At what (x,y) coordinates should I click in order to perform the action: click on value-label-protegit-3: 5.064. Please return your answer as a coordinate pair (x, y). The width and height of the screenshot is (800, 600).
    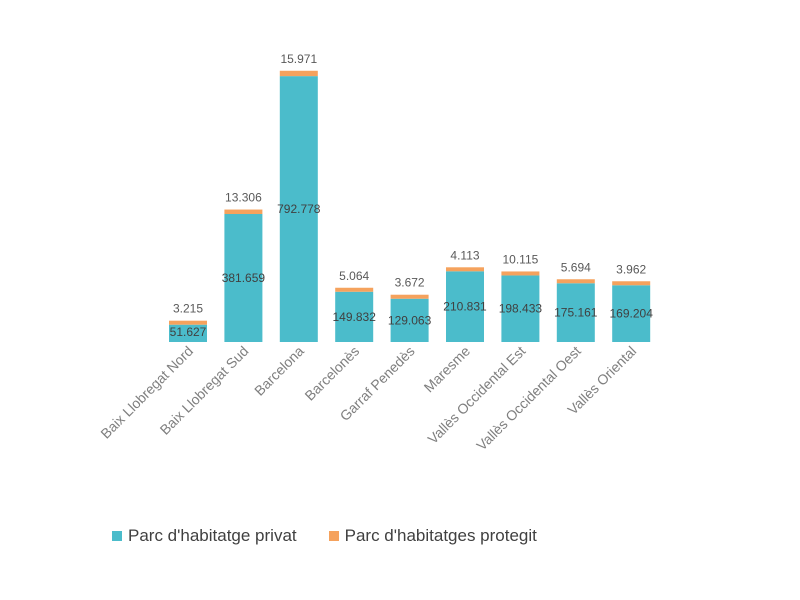
    Looking at the image, I should click on (354, 276).